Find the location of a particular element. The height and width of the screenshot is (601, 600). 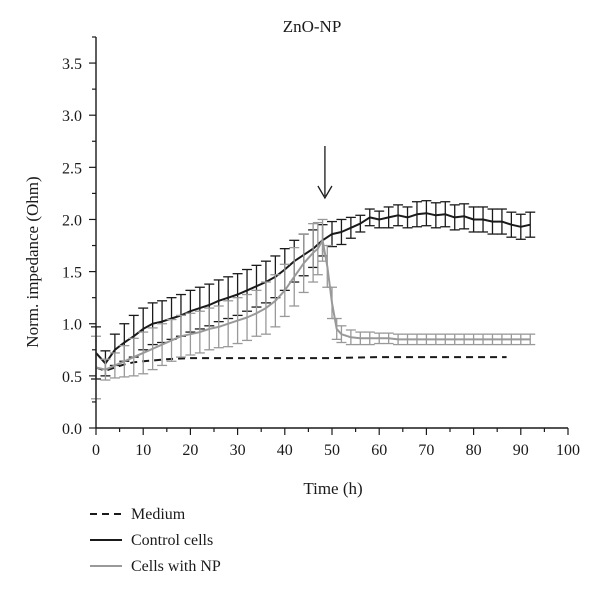

y-tick-label: 3.0 is located at coordinates (72, 116).